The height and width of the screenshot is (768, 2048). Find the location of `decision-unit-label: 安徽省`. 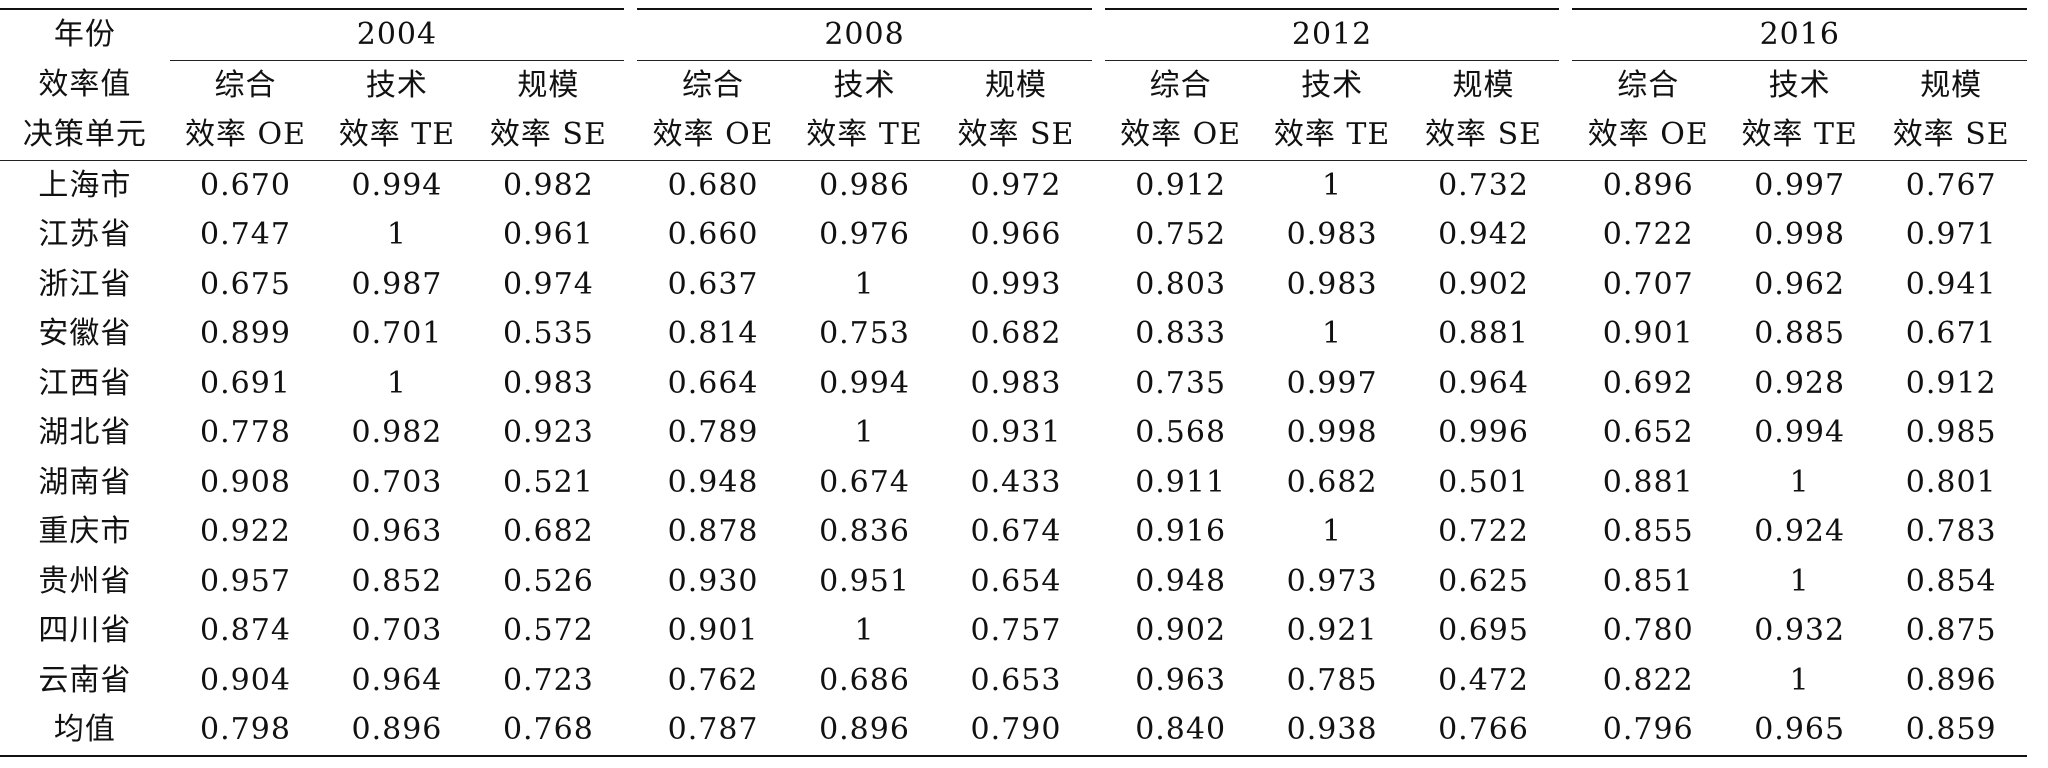

decision-unit-label: 安徽省 is located at coordinates (85, 333).